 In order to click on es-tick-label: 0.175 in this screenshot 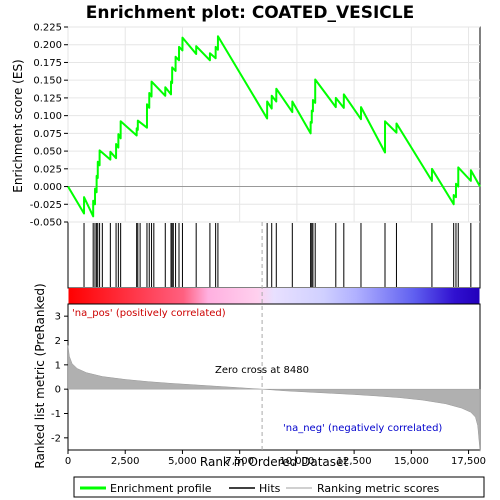, I will do `click(47, 63)`.